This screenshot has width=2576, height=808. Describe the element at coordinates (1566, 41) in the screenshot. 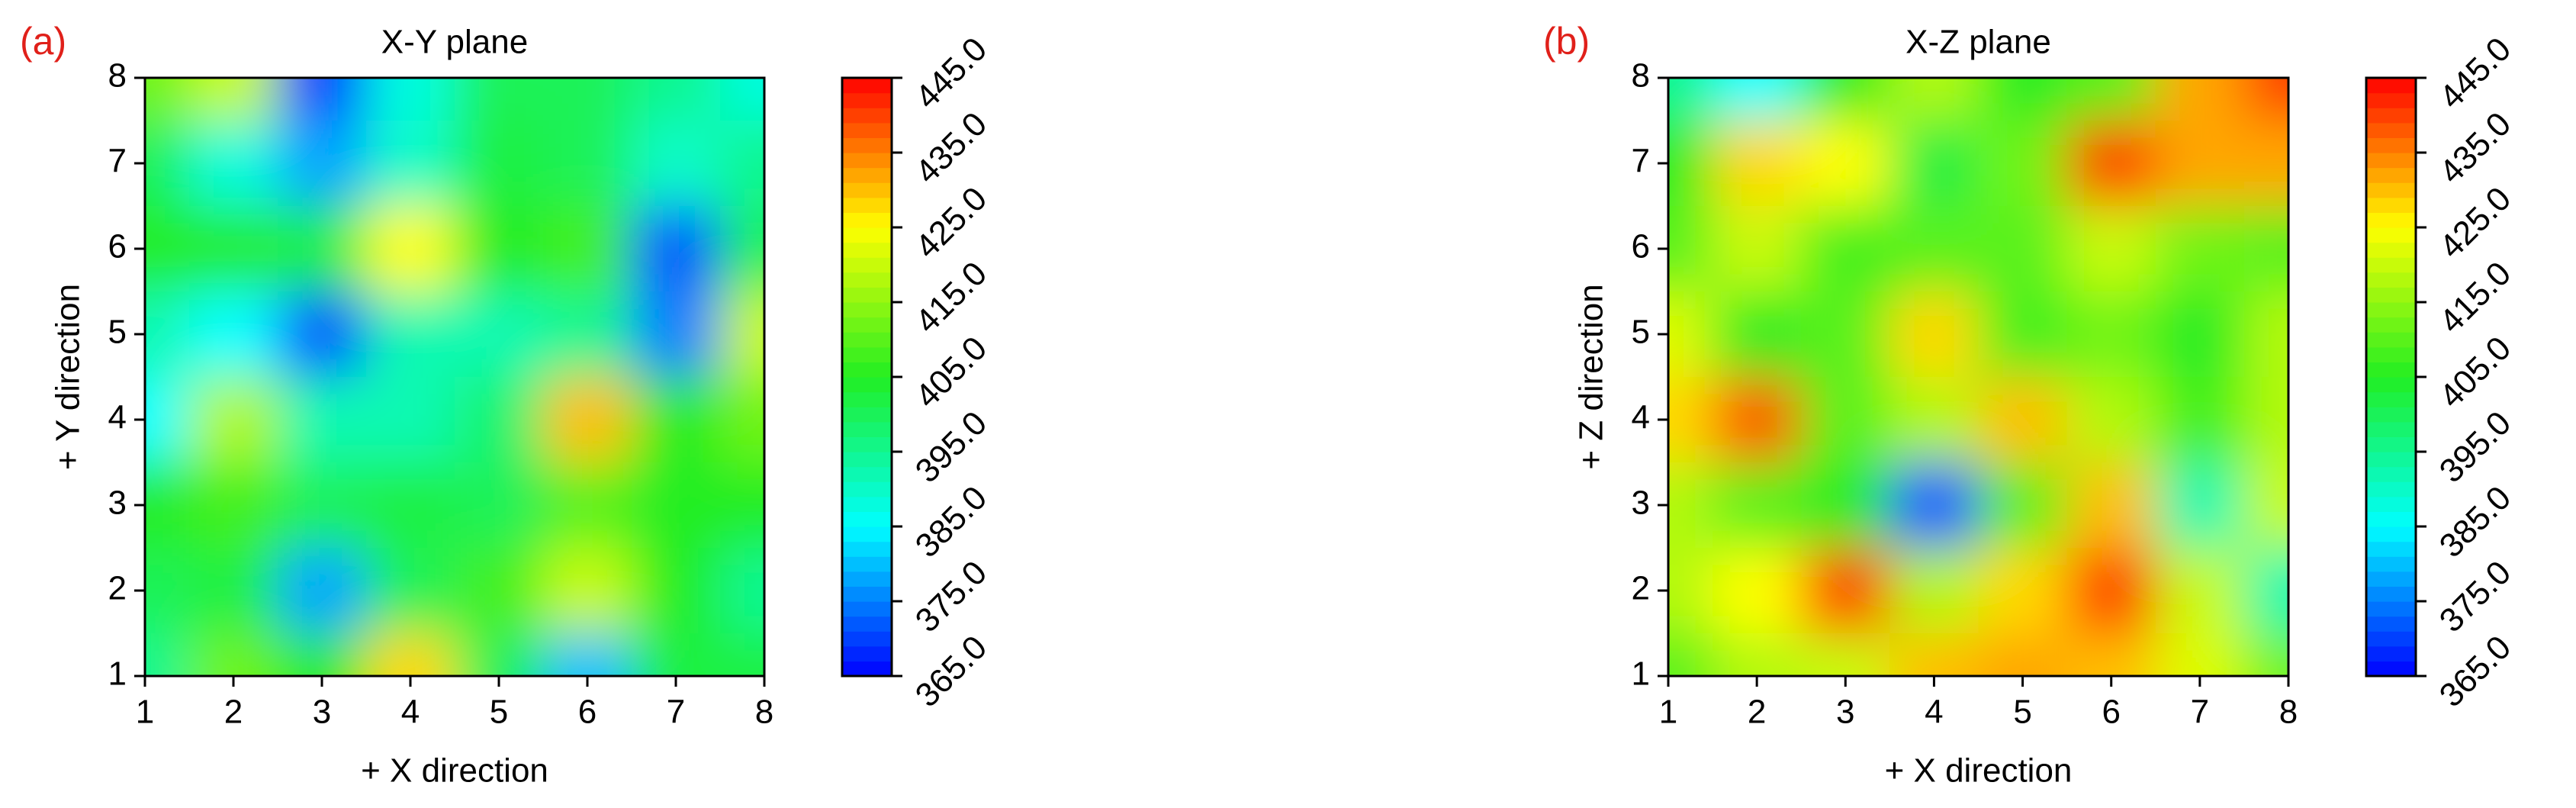

I see `panel-label: (b)` at that location.